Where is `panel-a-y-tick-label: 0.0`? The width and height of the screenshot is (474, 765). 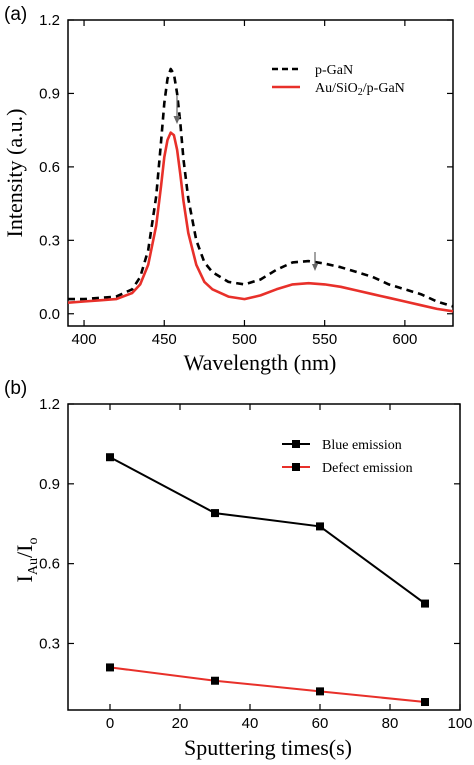 panel-a-y-tick-label: 0.0 is located at coordinates (49, 314).